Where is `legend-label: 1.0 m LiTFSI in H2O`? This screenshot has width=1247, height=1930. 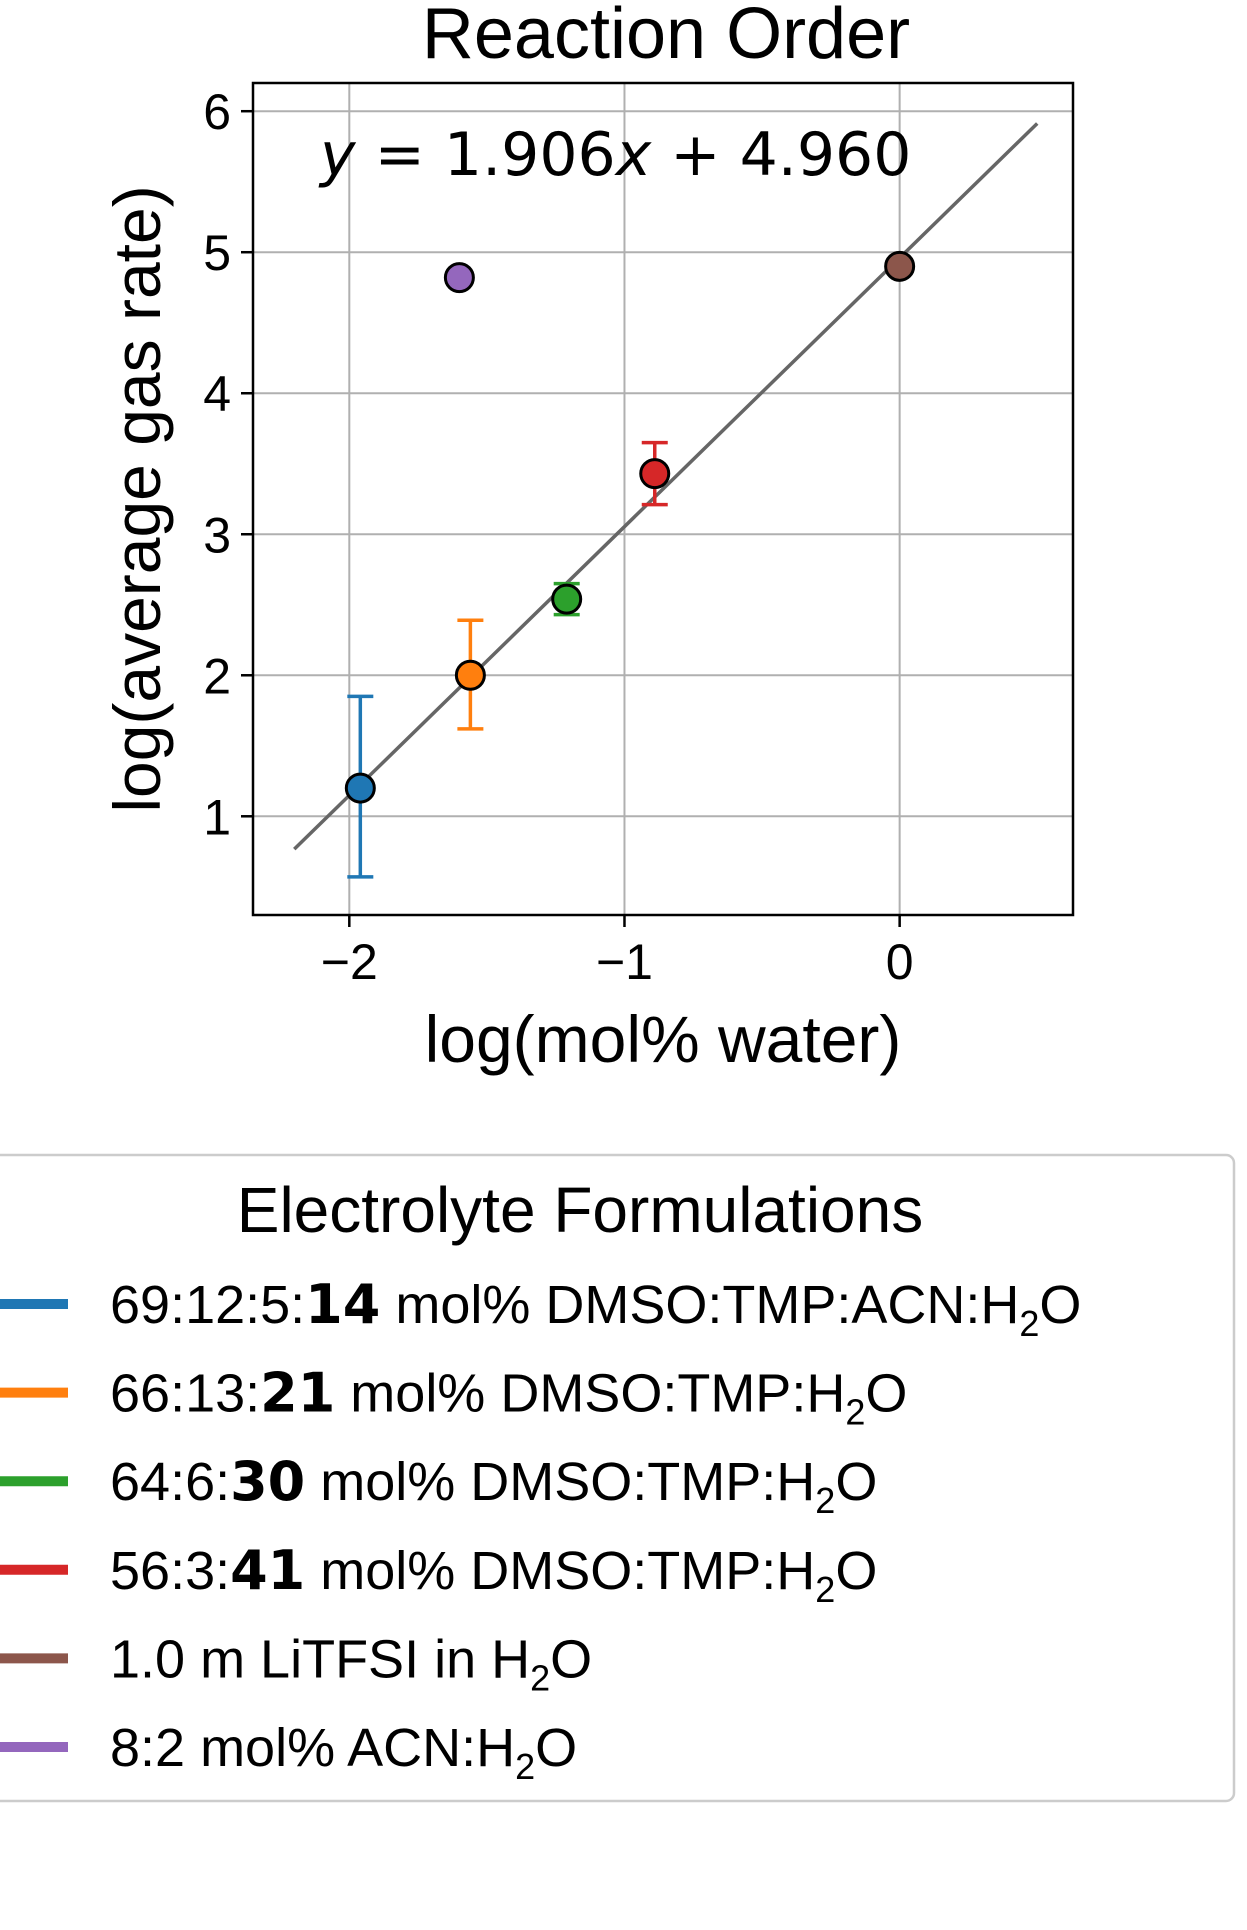 legend-label: 1.0 m LiTFSI in H2O is located at coordinates (351, 1663).